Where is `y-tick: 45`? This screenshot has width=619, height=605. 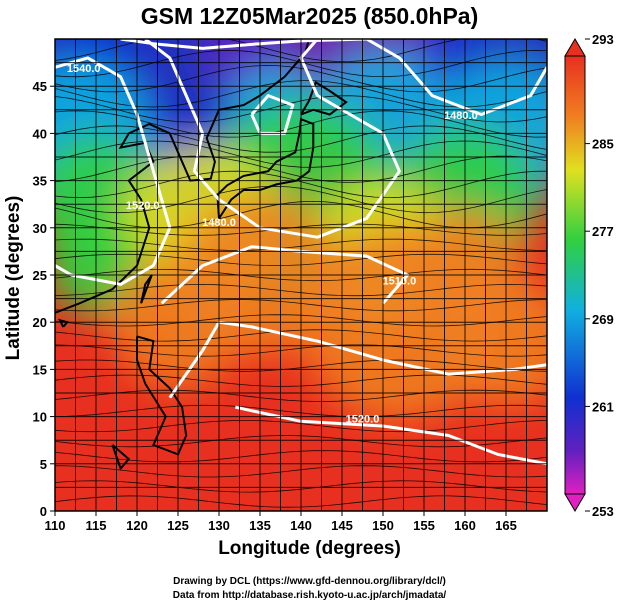 y-tick: 45 is located at coordinates (44, 86).